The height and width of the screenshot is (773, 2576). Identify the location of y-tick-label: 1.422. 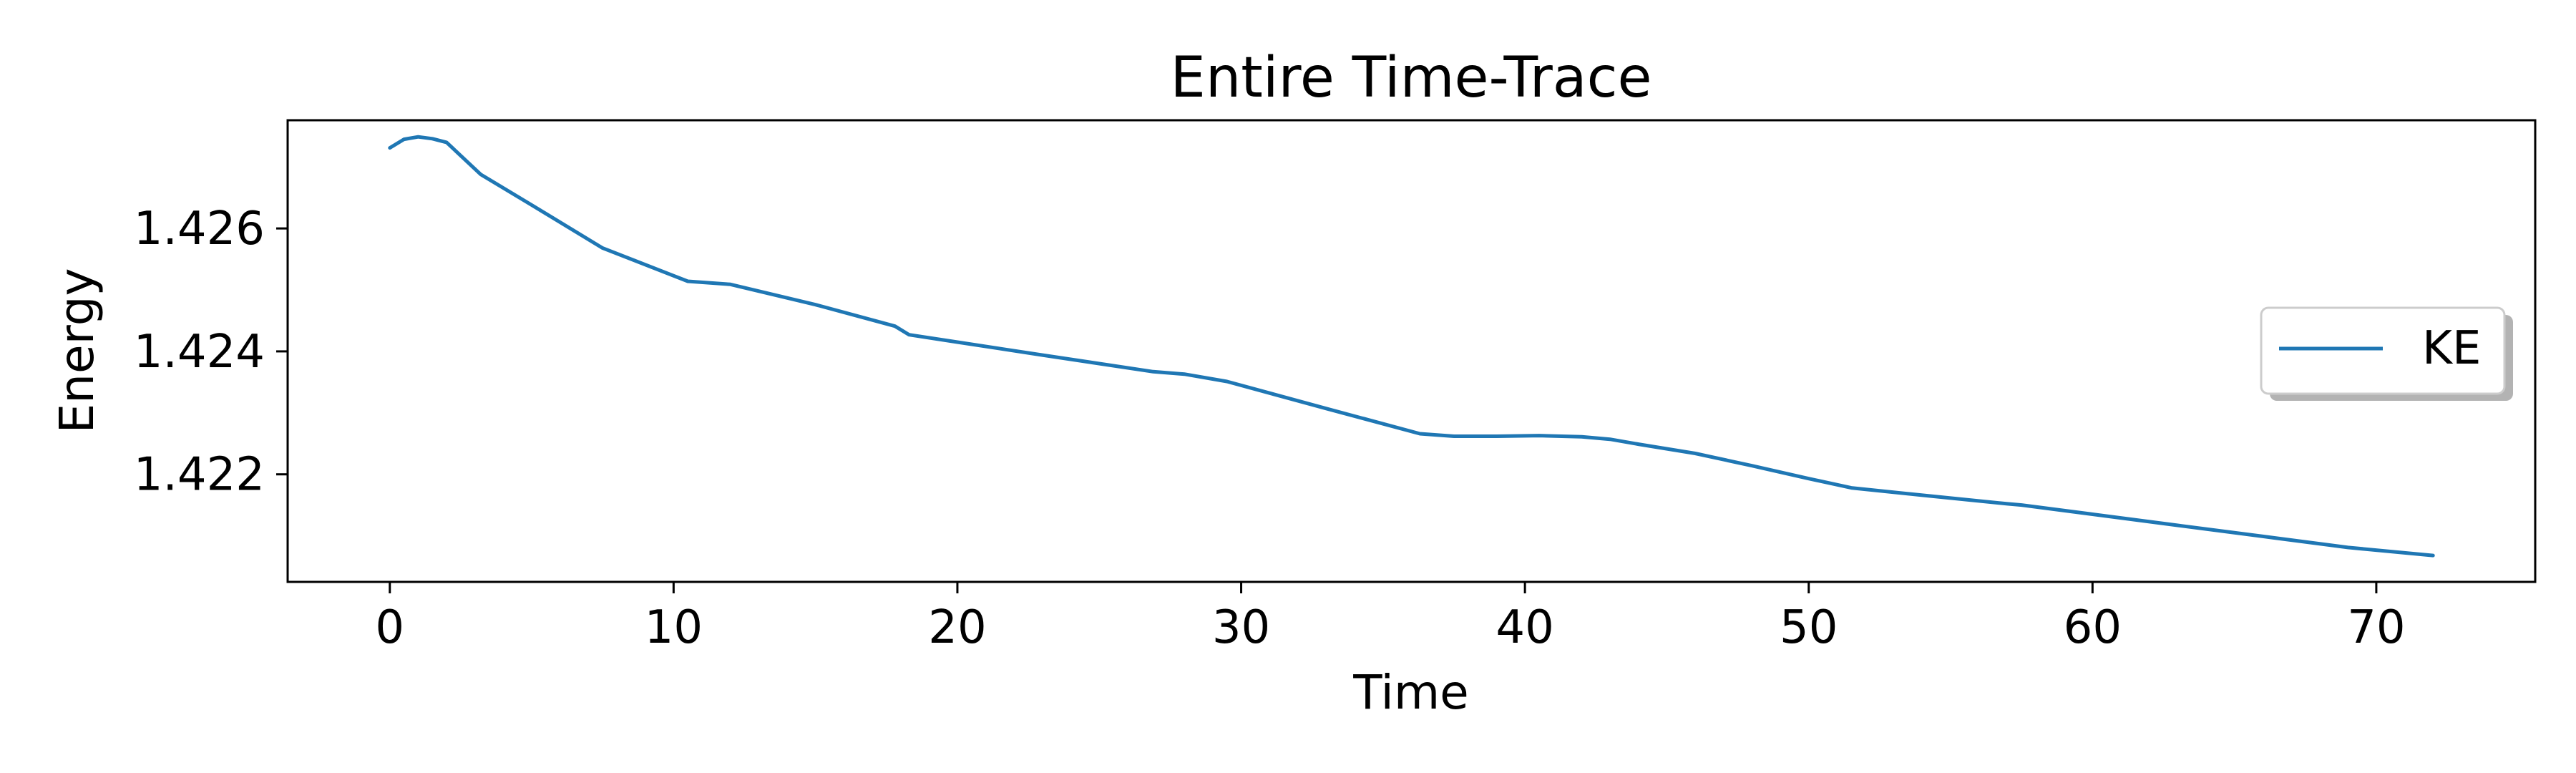
(199, 475).